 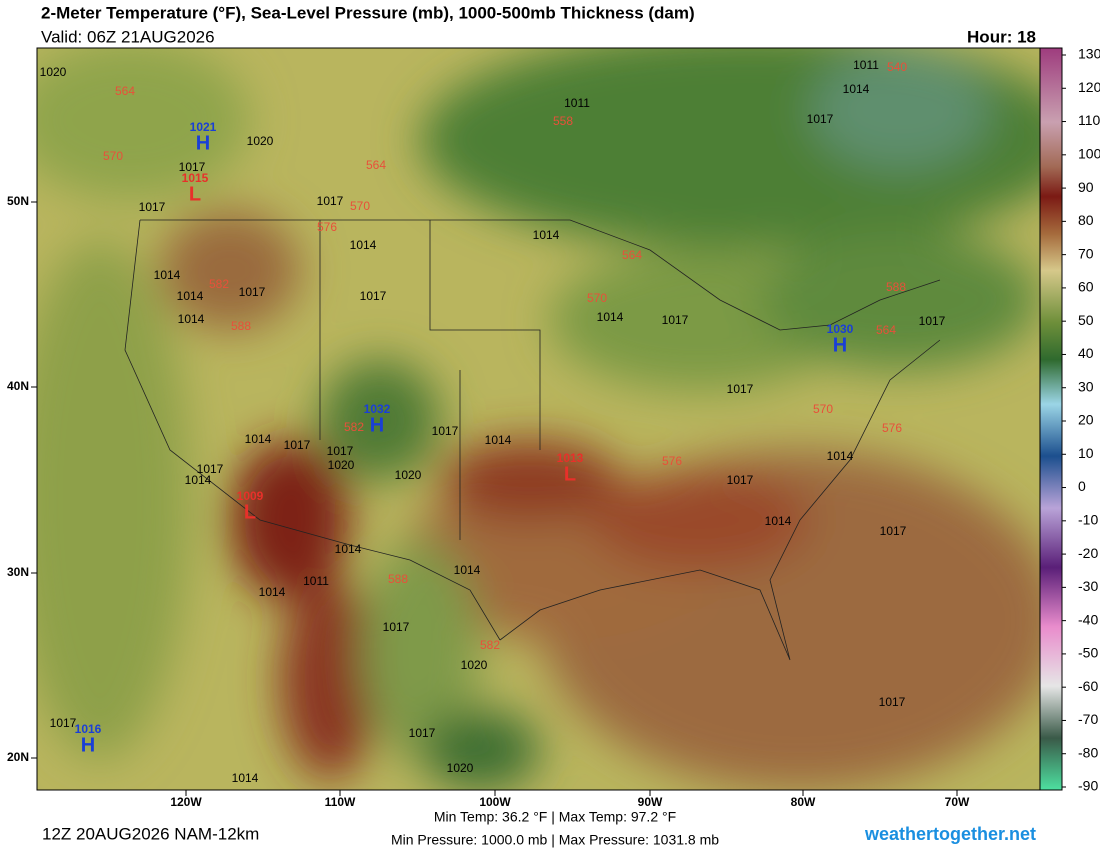 What do you see at coordinates (18, 201) in the screenshot?
I see `lat-label: 50N` at bounding box center [18, 201].